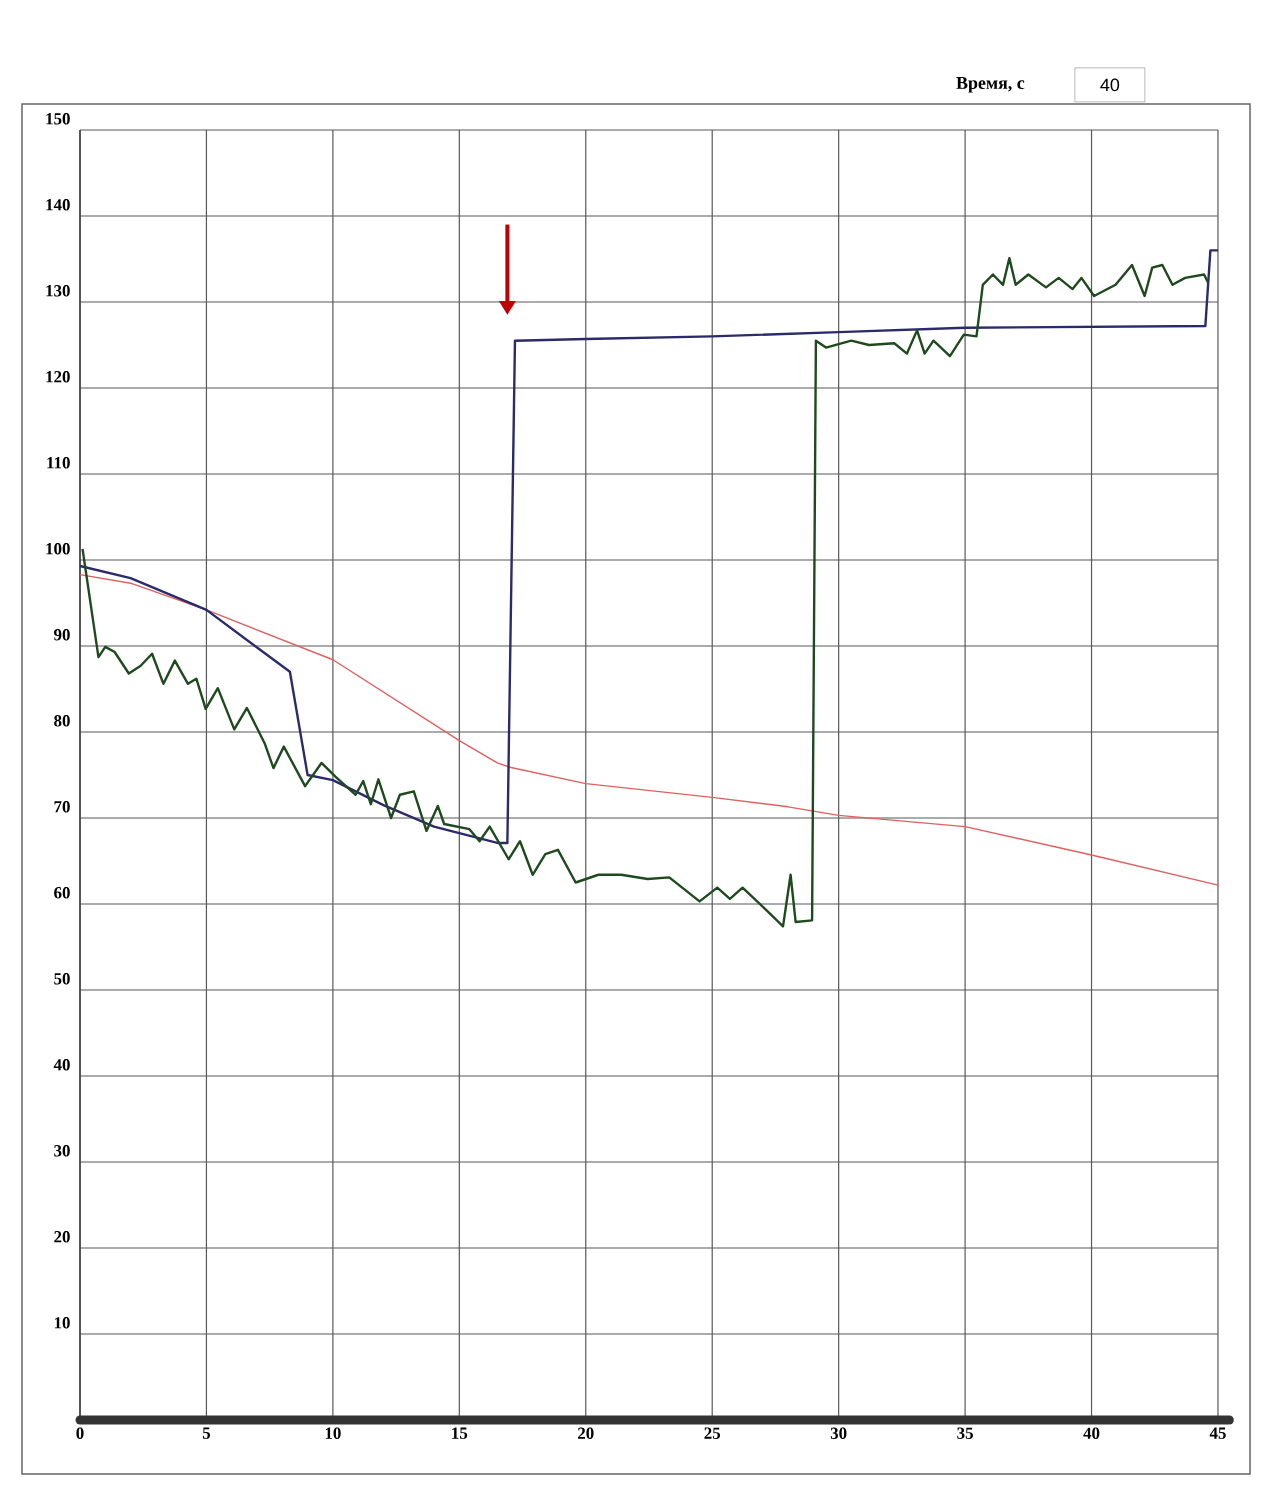 The height and width of the screenshot is (1504, 1271). Describe the element at coordinates (965, 1433) in the screenshot. I see `x-tick-label: 35` at that location.